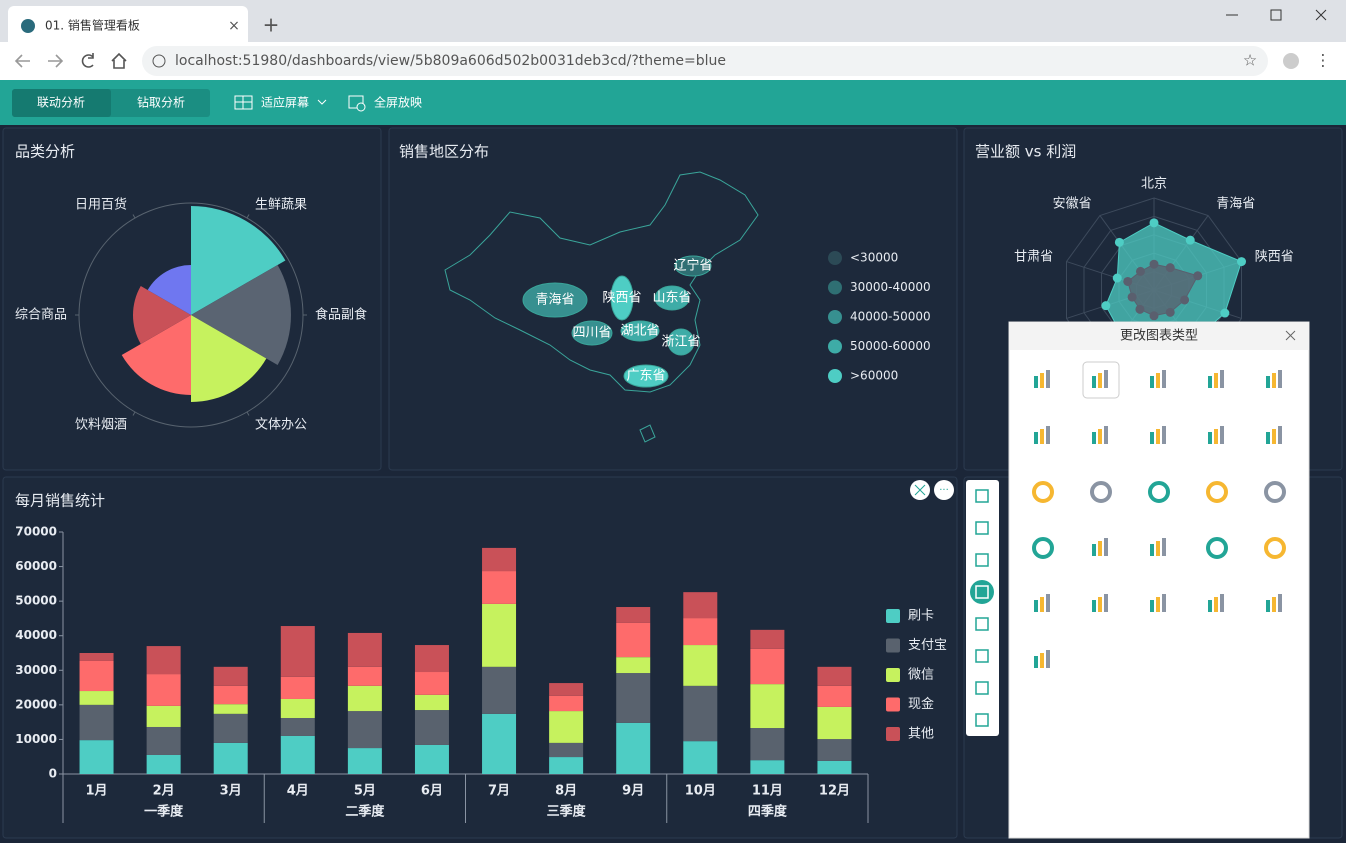 This screenshot has height=843, width=1346. I want to click on new-tab: +, so click(271, 25).